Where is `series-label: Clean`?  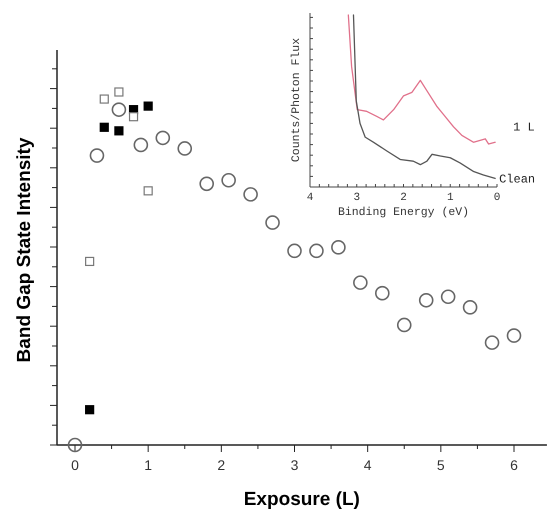
series-label: Clean is located at coordinates (517, 179).